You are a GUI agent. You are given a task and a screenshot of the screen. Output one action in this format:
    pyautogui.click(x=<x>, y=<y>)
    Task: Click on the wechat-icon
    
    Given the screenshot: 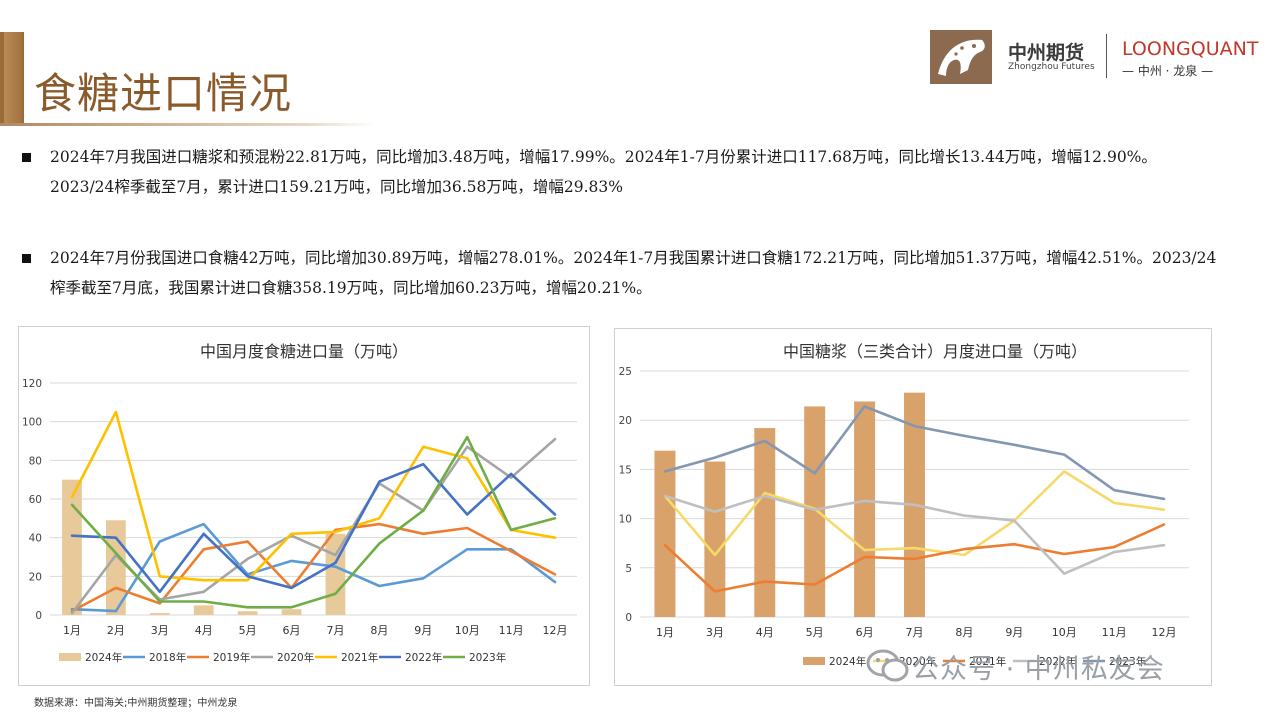 What is the action you would take?
    pyautogui.click(x=887, y=665)
    